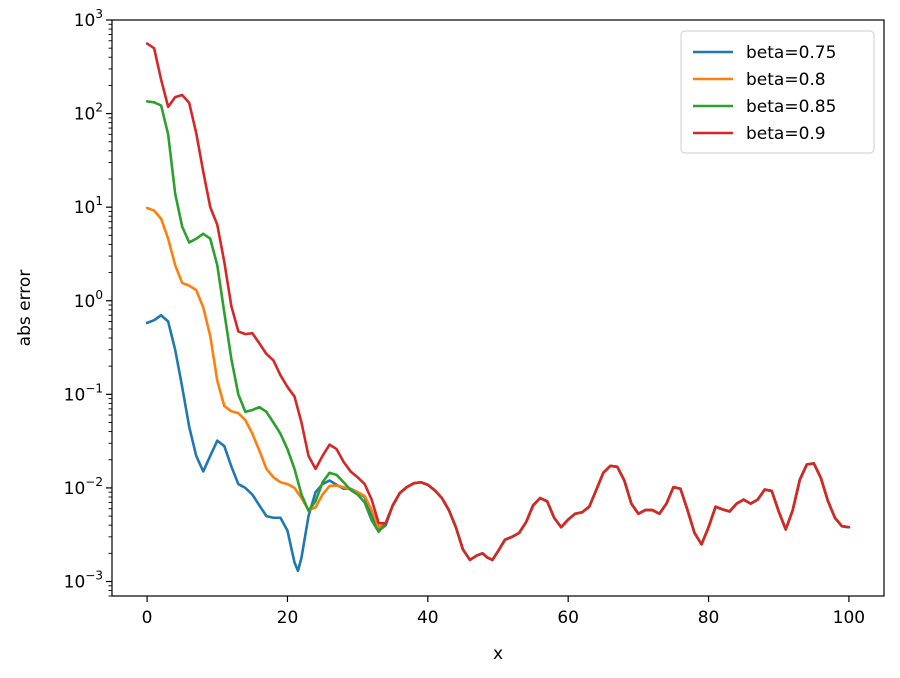  I want to click on y-tick-label: 10³, so click(88, 19).